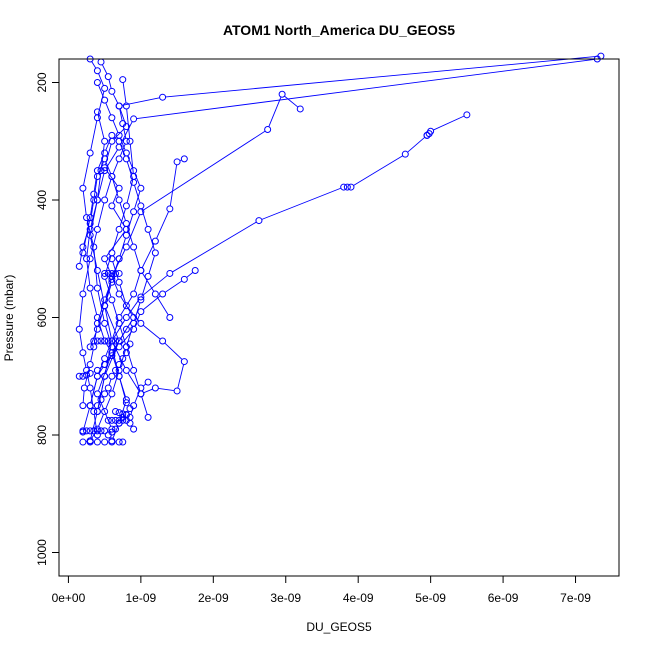  Describe the element at coordinates (430, 598) in the screenshot. I see `x-tick-label: 5e-09` at that location.